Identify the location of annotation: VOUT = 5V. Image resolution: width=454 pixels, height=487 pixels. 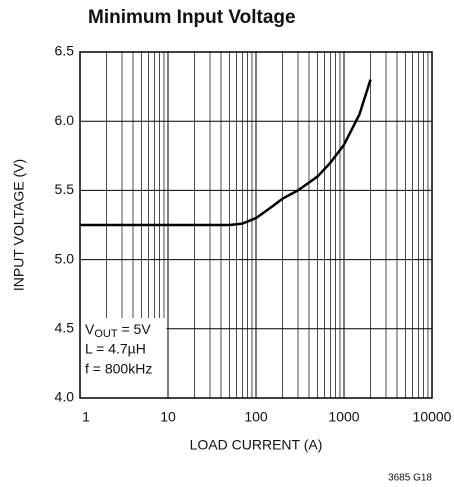
(118, 330).